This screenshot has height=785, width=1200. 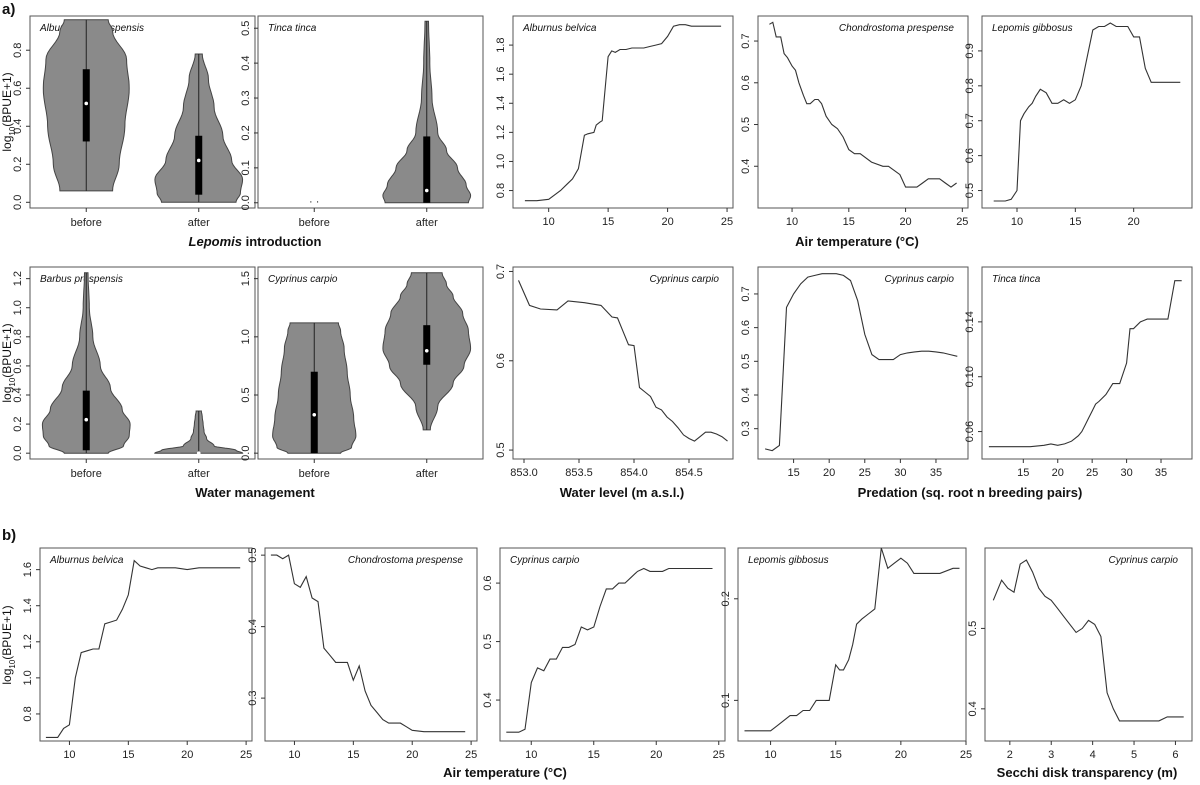 What do you see at coordinates (7, 632) in the screenshot?
I see `ylabel-rest: (BPUE+1)` at bounding box center [7, 632].